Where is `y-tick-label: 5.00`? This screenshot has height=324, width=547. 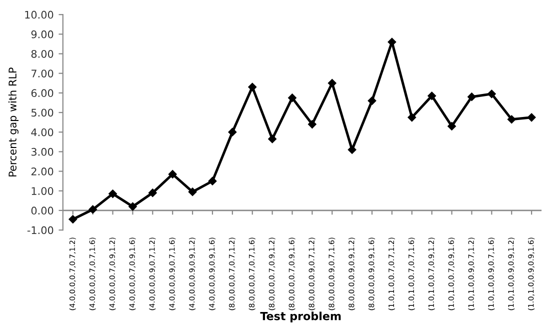
y-tick-label: 5.00 is located at coordinates (42, 112).